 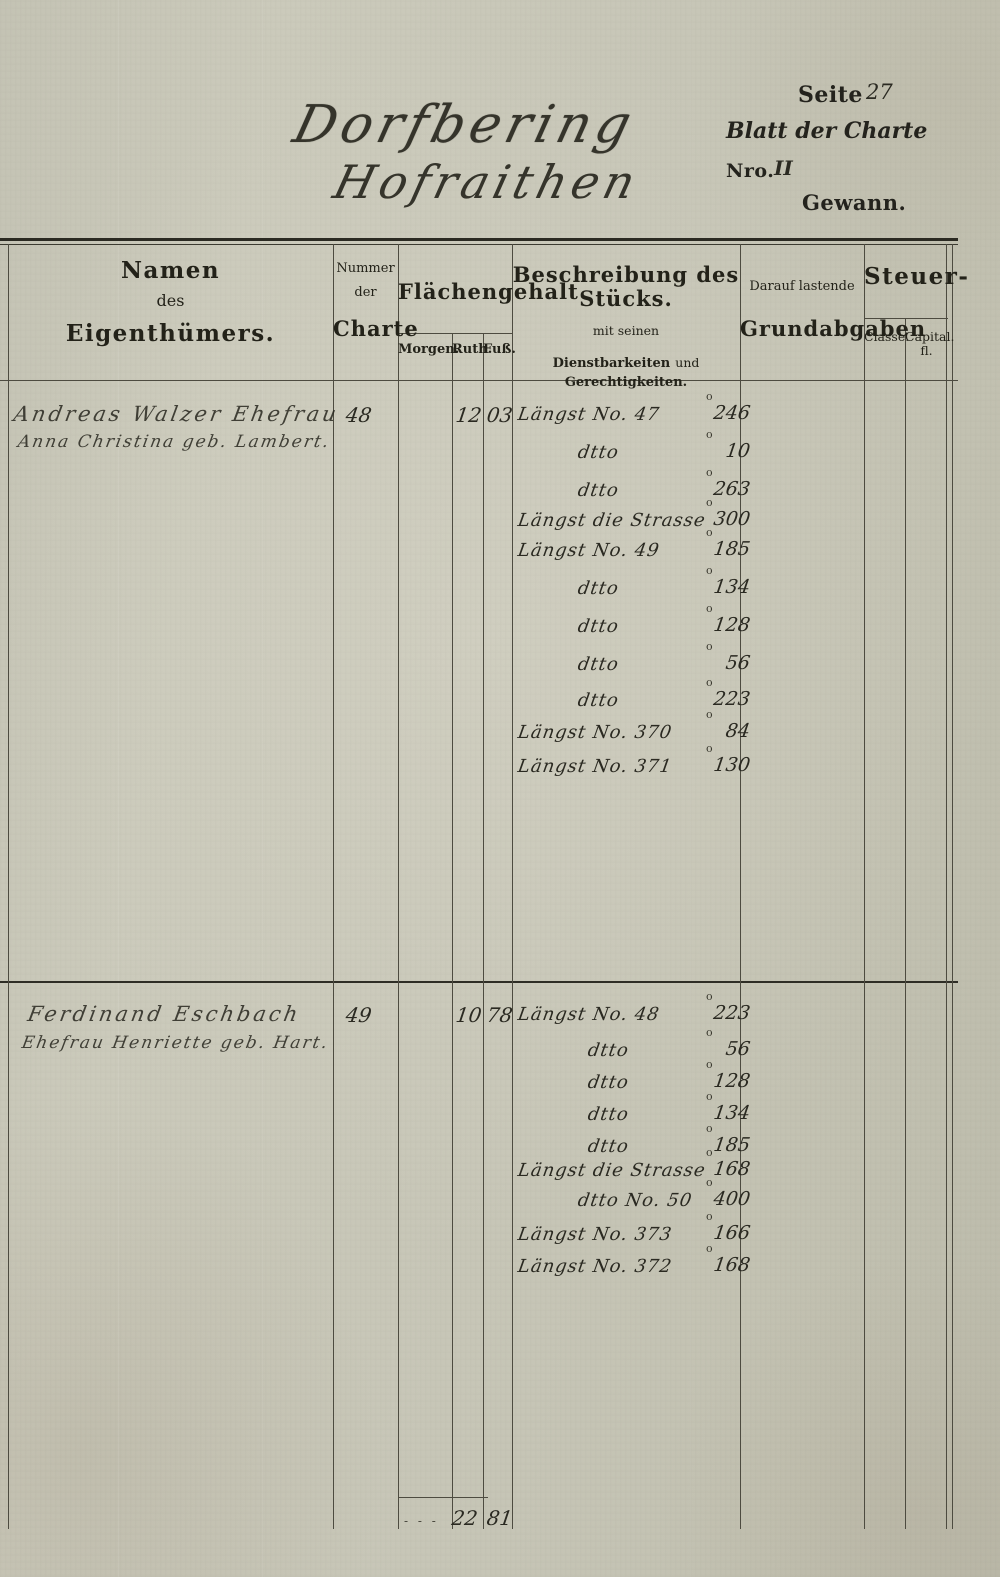 I want to click on description-value: 400, so click(x=732, y=1199).